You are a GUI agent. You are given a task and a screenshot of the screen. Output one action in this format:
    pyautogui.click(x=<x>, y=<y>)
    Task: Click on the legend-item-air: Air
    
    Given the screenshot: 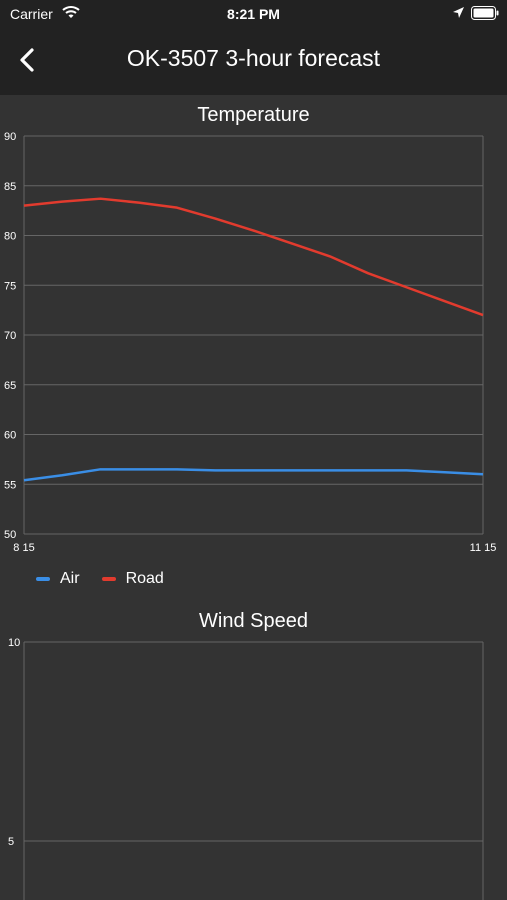 What is the action you would take?
    pyautogui.click(x=58, y=579)
    